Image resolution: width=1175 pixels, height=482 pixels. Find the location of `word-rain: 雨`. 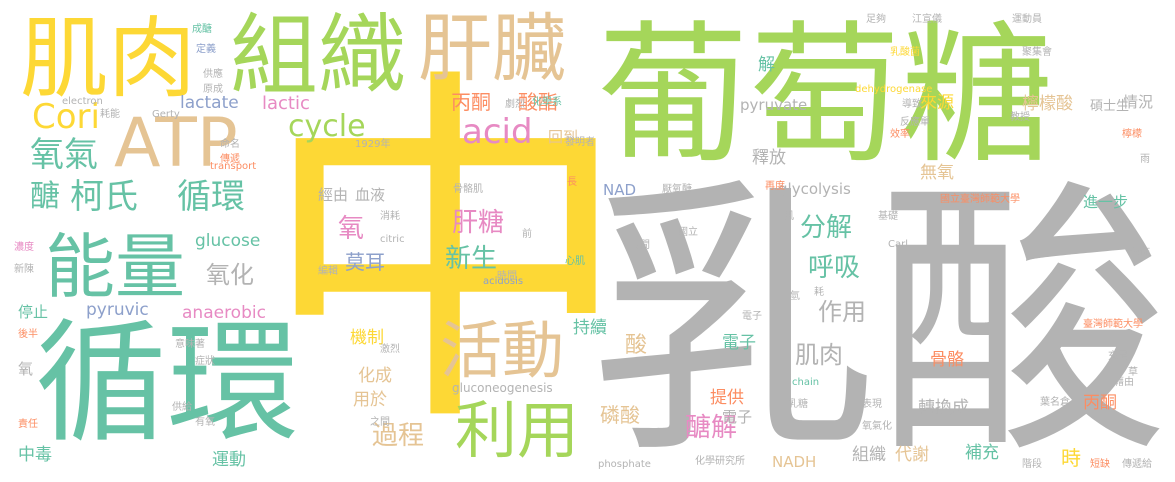

word-rain: 雨 is located at coordinates (1145, 159).